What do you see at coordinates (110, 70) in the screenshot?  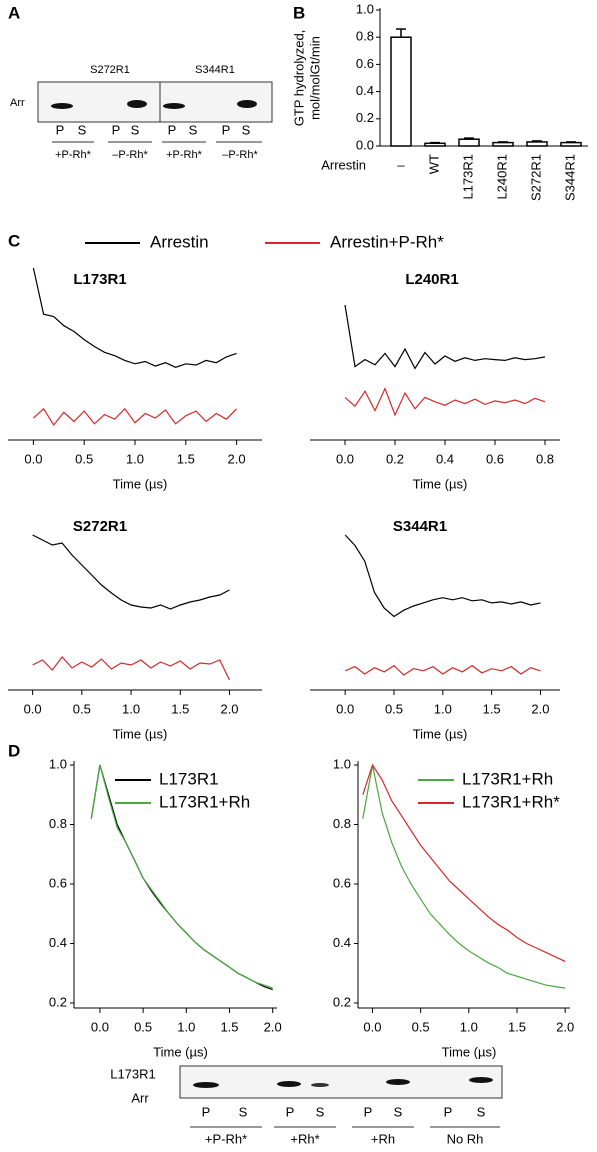 I see `lane-label: S272R1` at bounding box center [110, 70].